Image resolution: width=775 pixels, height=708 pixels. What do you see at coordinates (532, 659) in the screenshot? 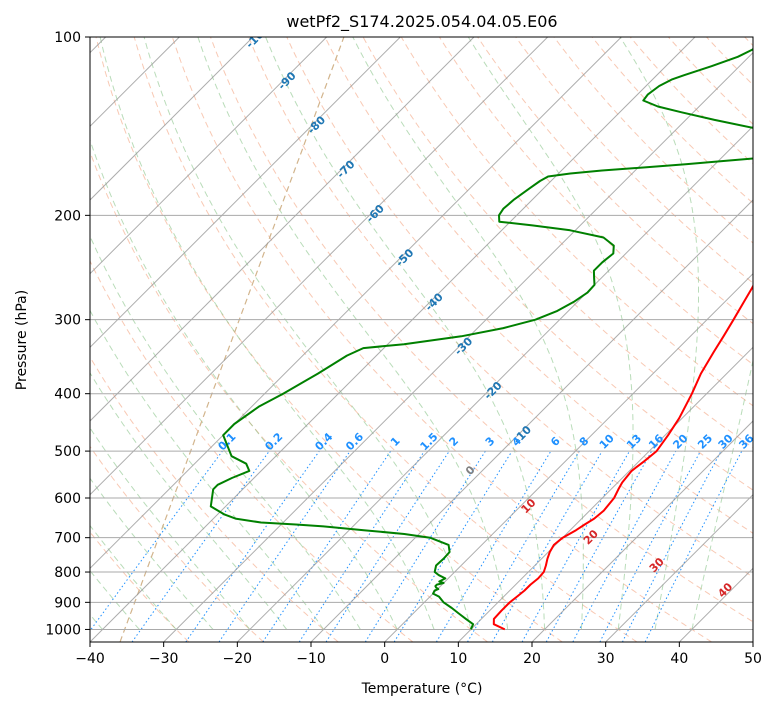
I see `x-tick-label: 20` at bounding box center [532, 659].